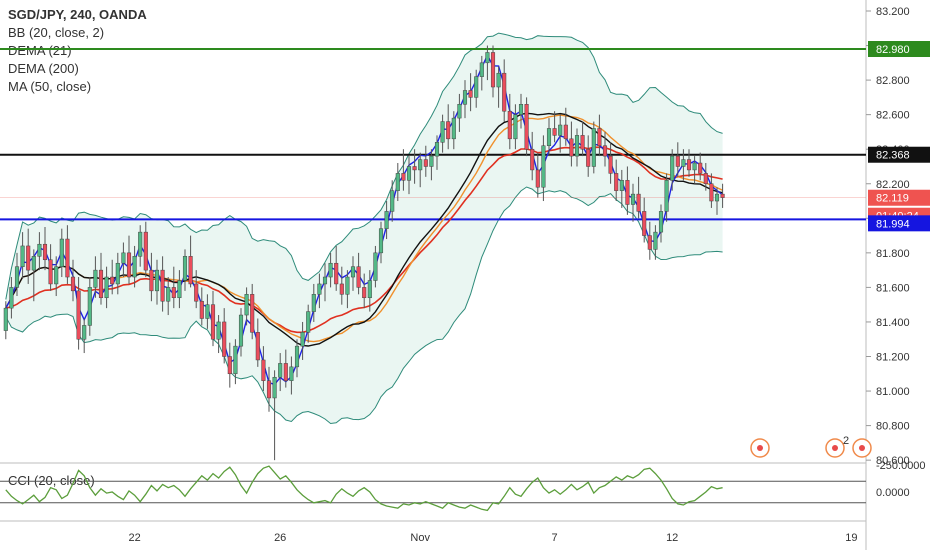 The image size is (932, 550). I want to click on price-tag-green-bg, so click(899, 49).